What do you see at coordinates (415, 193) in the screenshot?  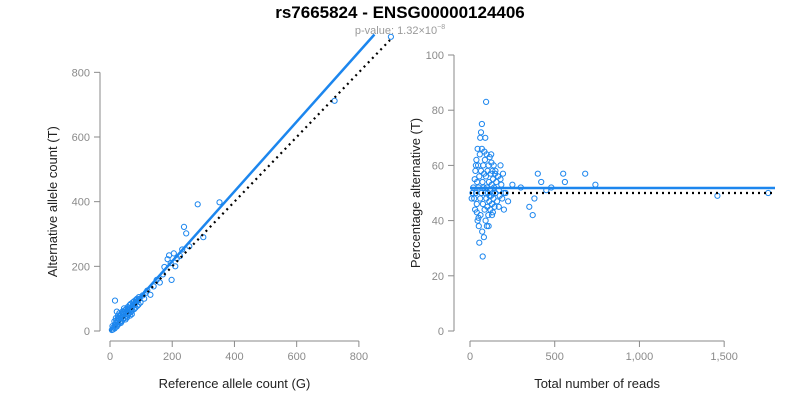 I see `y-axis-title: Percentage alternative (T)` at bounding box center [415, 193].